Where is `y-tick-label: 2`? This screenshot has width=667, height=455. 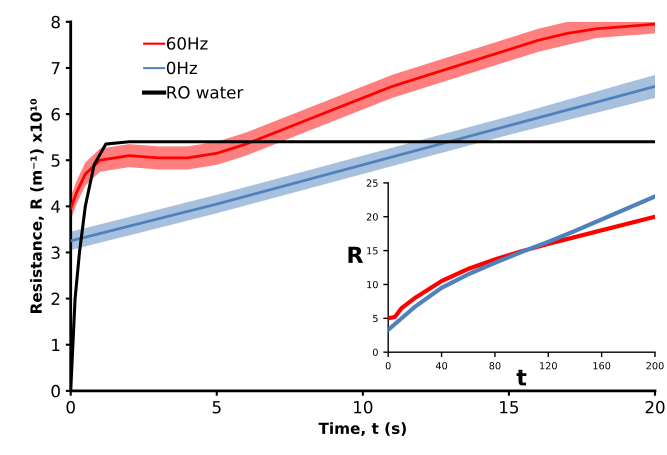 y-tick-label: 2 is located at coordinates (56, 298).